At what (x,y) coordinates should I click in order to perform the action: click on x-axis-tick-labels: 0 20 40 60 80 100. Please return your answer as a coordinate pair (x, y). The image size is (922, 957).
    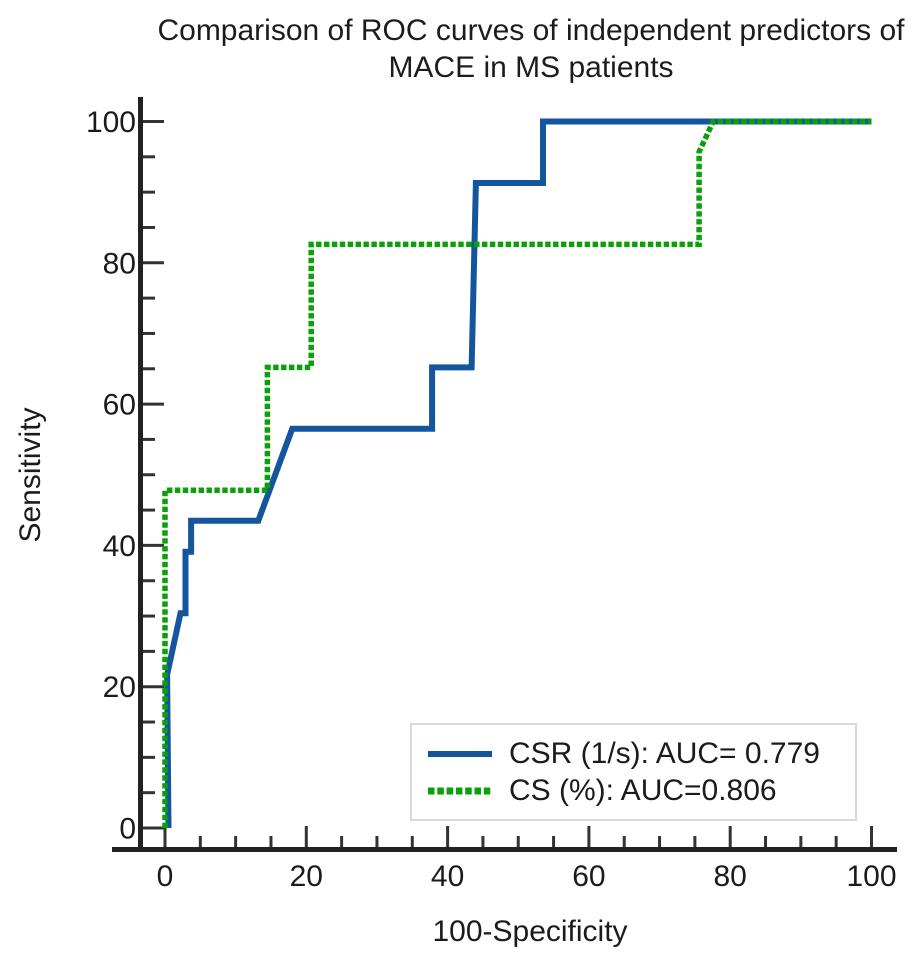
    Looking at the image, I should click on (527, 876).